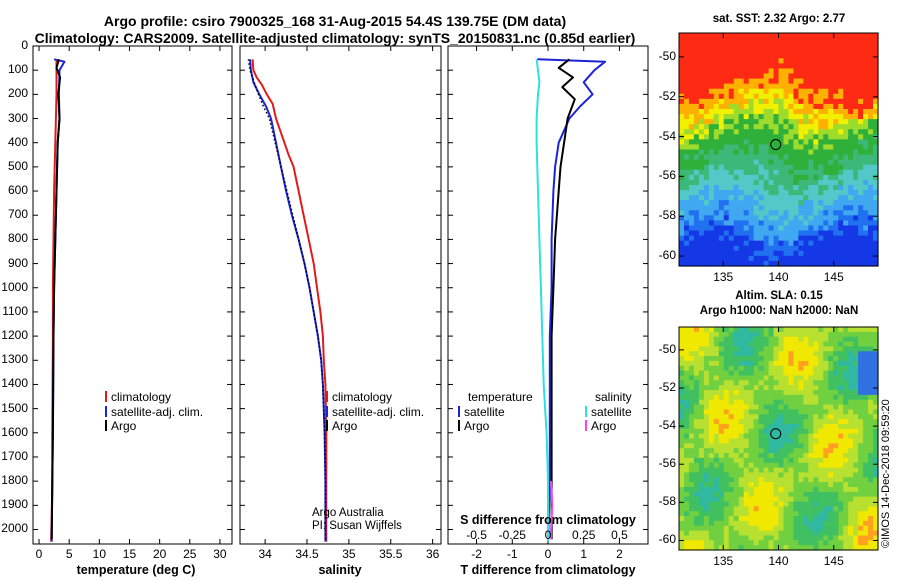 The height and width of the screenshot is (580, 900). What do you see at coordinates (39, 554) in the screenshot?
I see `x-tick-label: 0` at bounding box center [39, 554].